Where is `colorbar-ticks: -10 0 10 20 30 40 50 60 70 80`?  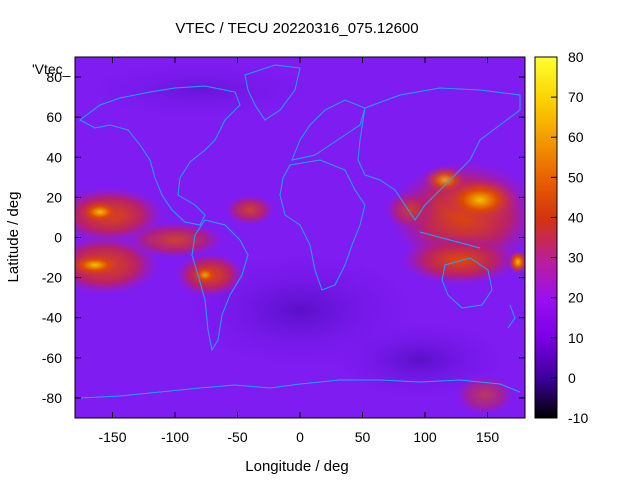
colorbar-ticks: -10 0 10 20 30 40 50 60 70 80 is located at coordinates (569, 237).